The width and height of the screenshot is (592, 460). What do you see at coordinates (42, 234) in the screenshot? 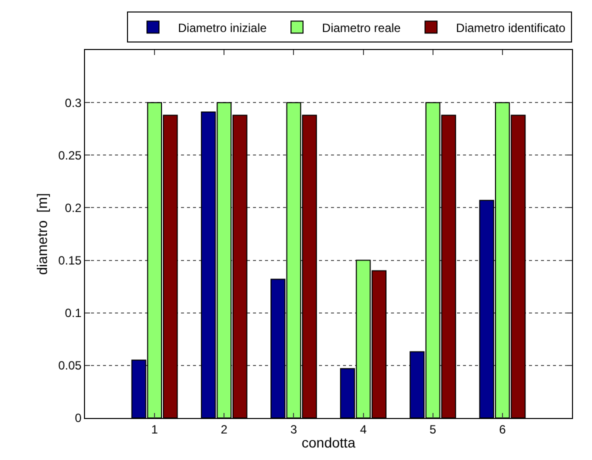
I see `y-axis-title: diametro [m]` at bounding box center [42, 234].